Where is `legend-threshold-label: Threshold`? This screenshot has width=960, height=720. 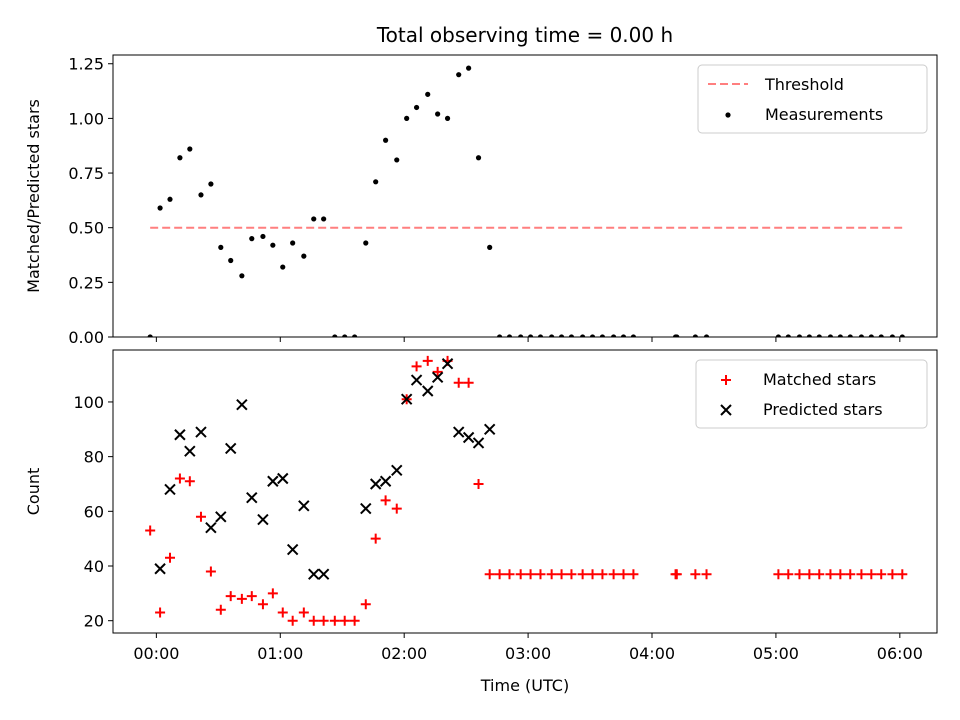 legend-threshold-label: Threshold is located at coordinates (804, 84).